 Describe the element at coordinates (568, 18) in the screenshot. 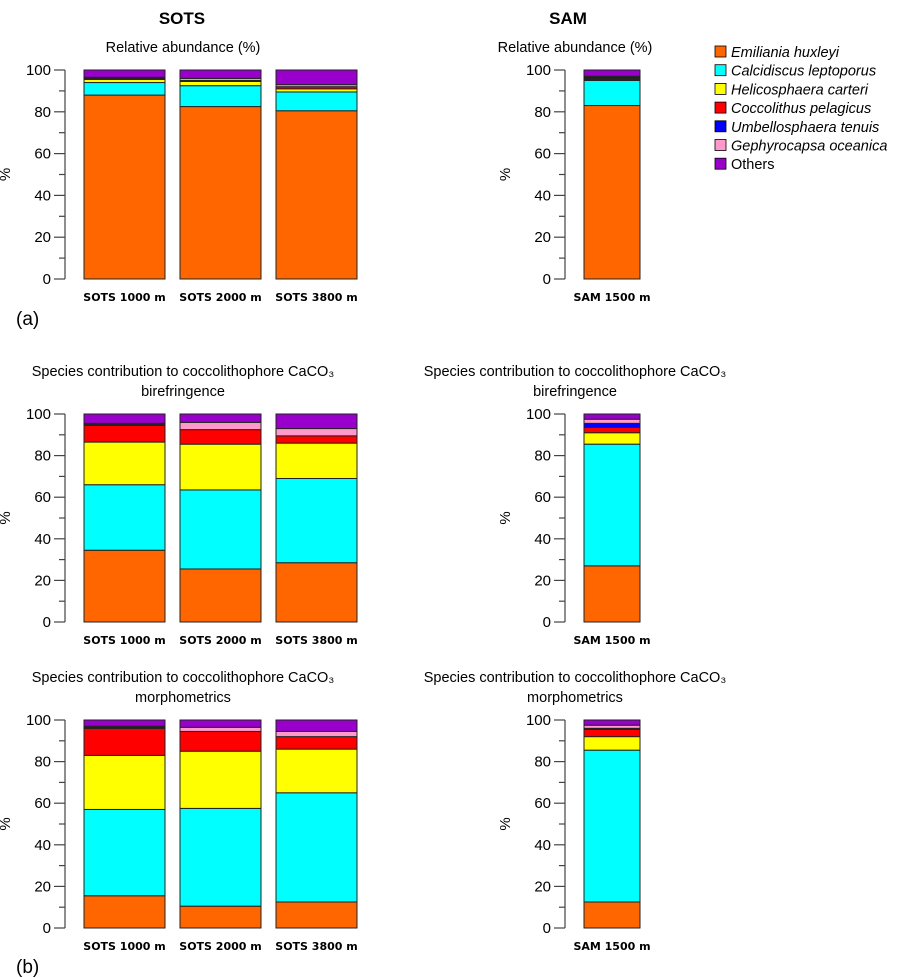

I see `heading-sam: SAM` at that location.